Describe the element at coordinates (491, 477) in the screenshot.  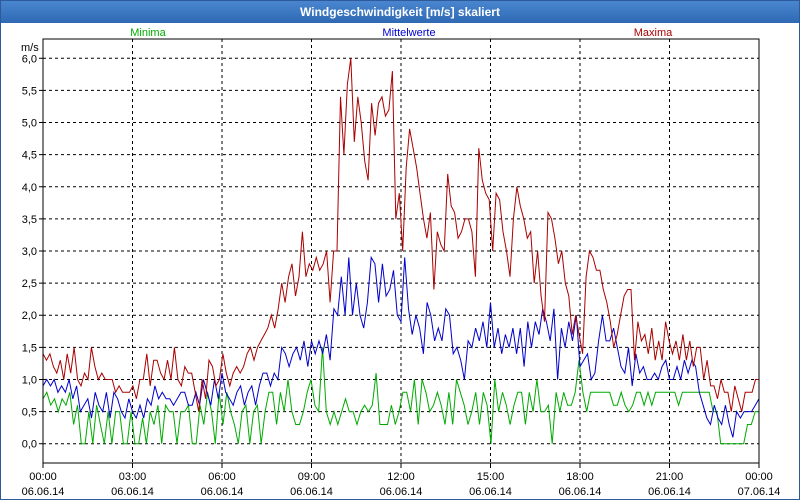
I see `x-tick-time: 15:00` at that location.